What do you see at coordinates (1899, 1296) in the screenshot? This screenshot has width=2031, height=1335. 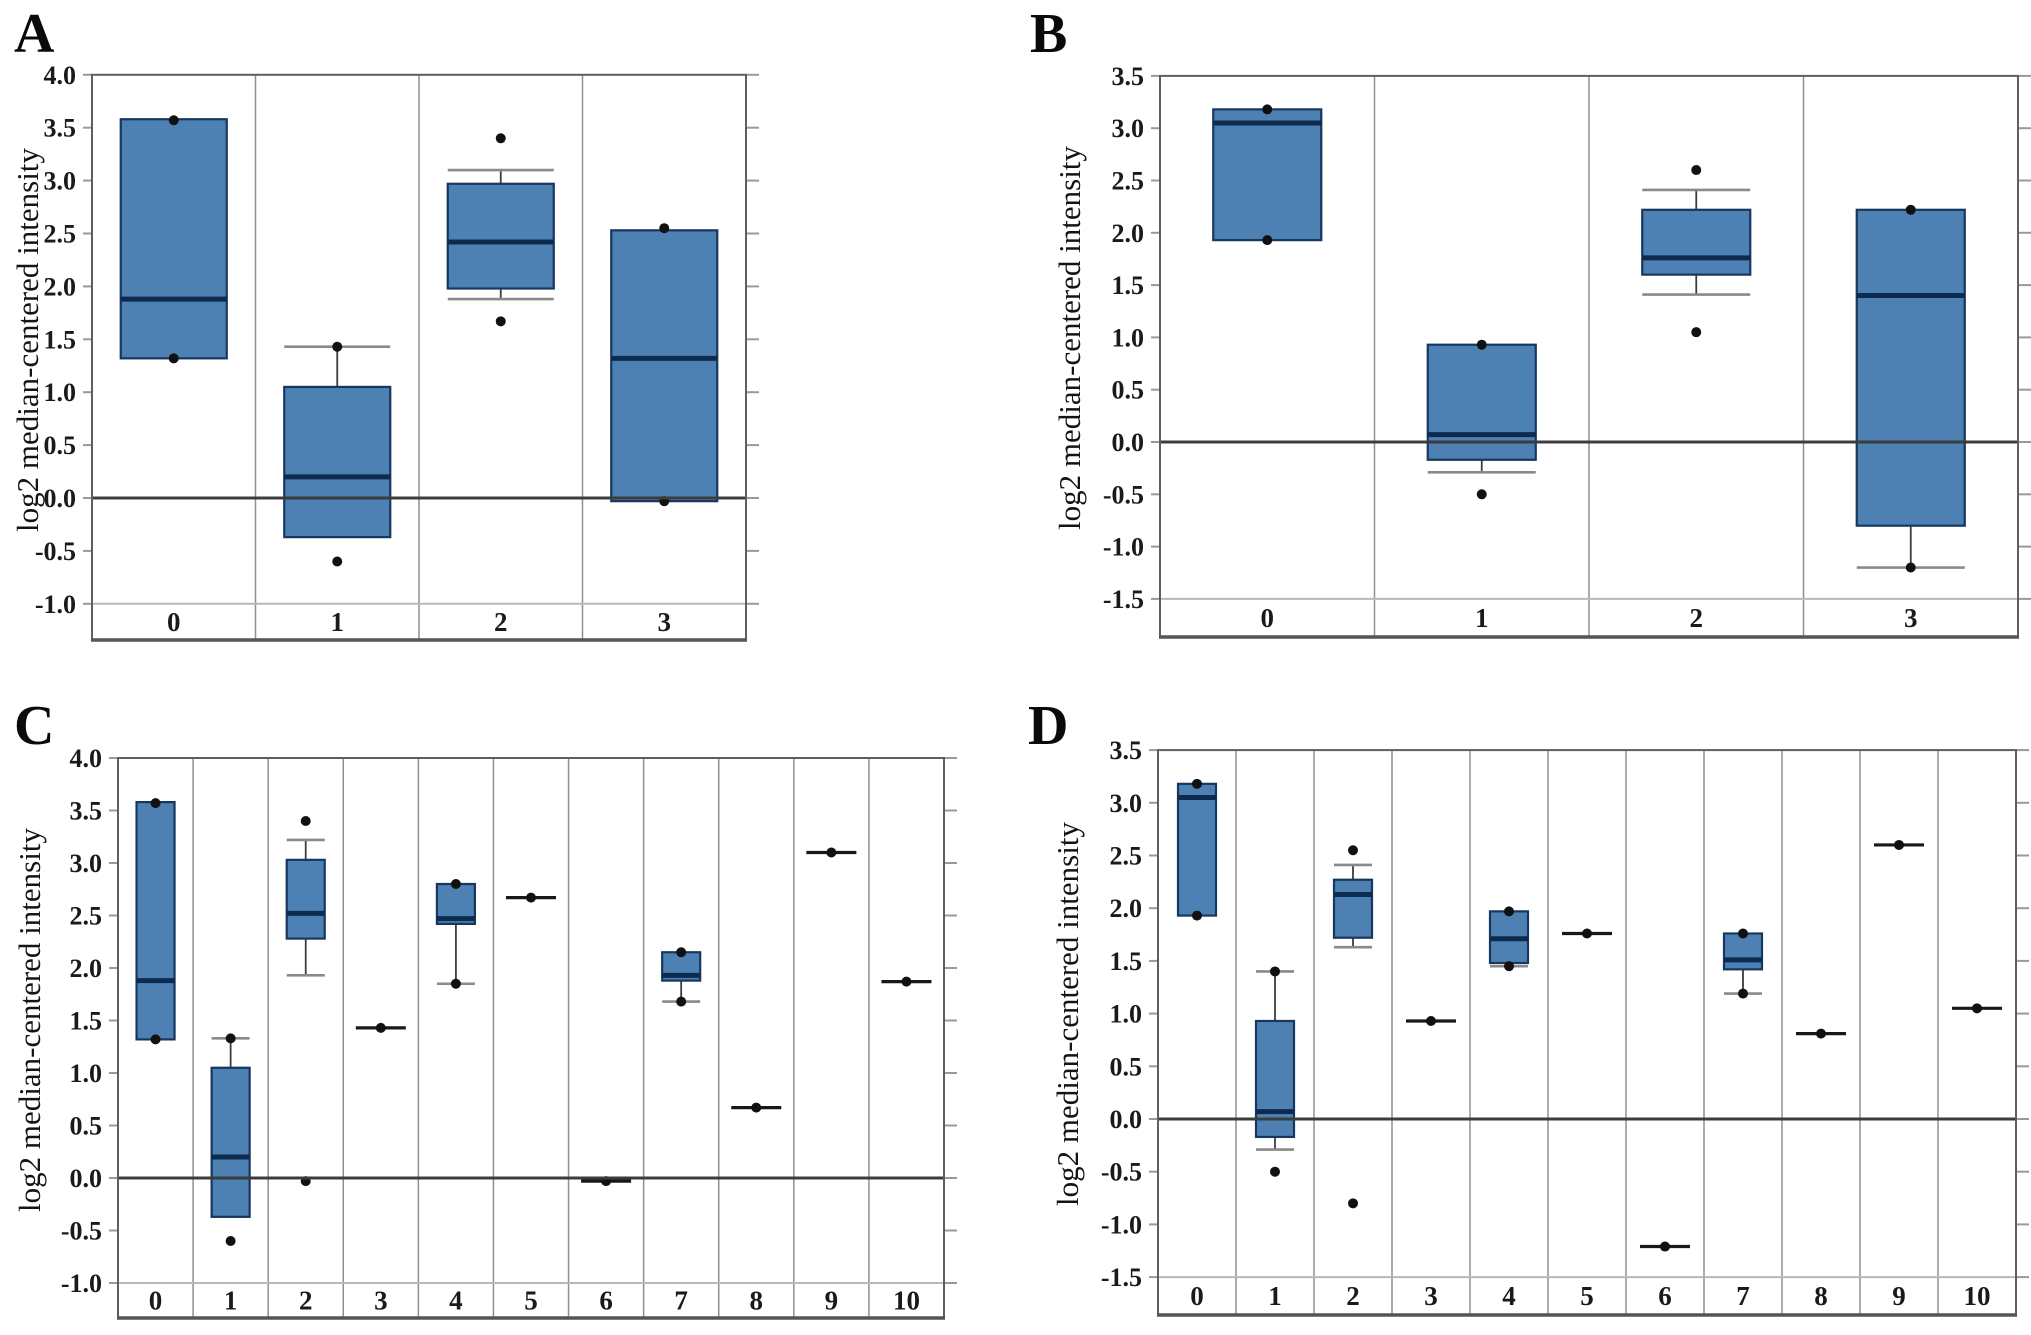 I see `x-category-label: 9` at bounding box center [1899, 1296].